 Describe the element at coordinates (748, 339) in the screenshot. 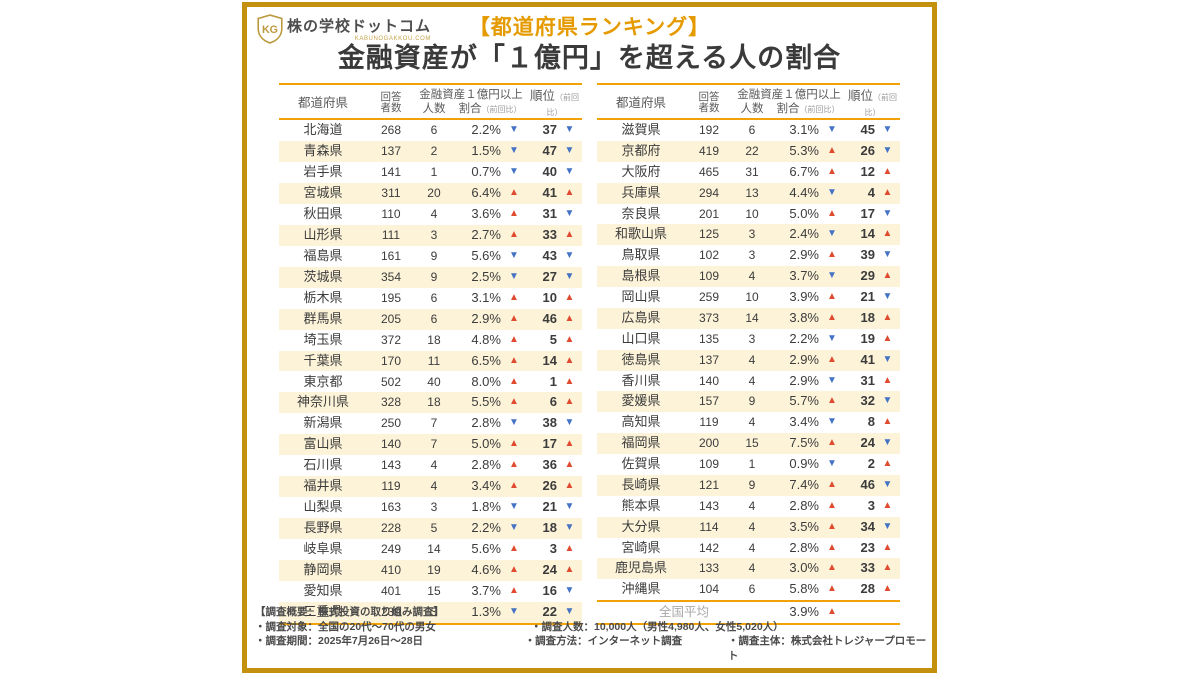

I see `table-row: 山口県 135 3 2.2% ▼ 19 ▲` at that location.